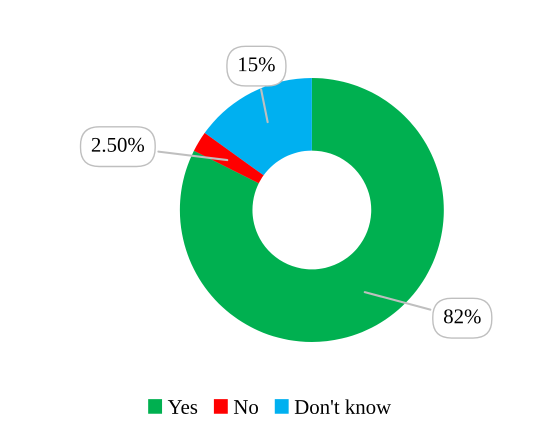 This screenshot has height=437, width=540. I want to click on data-label: 82%, so click(462, 316).